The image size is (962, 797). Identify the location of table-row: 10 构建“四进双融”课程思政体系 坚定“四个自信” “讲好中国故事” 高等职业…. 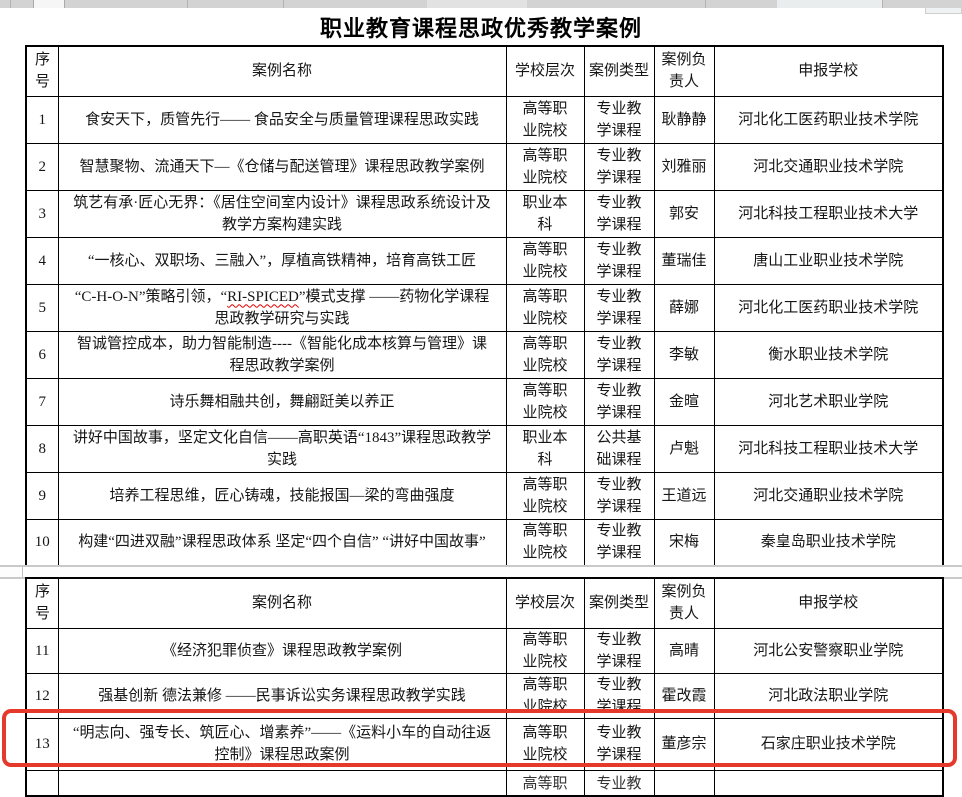
(484, 542).